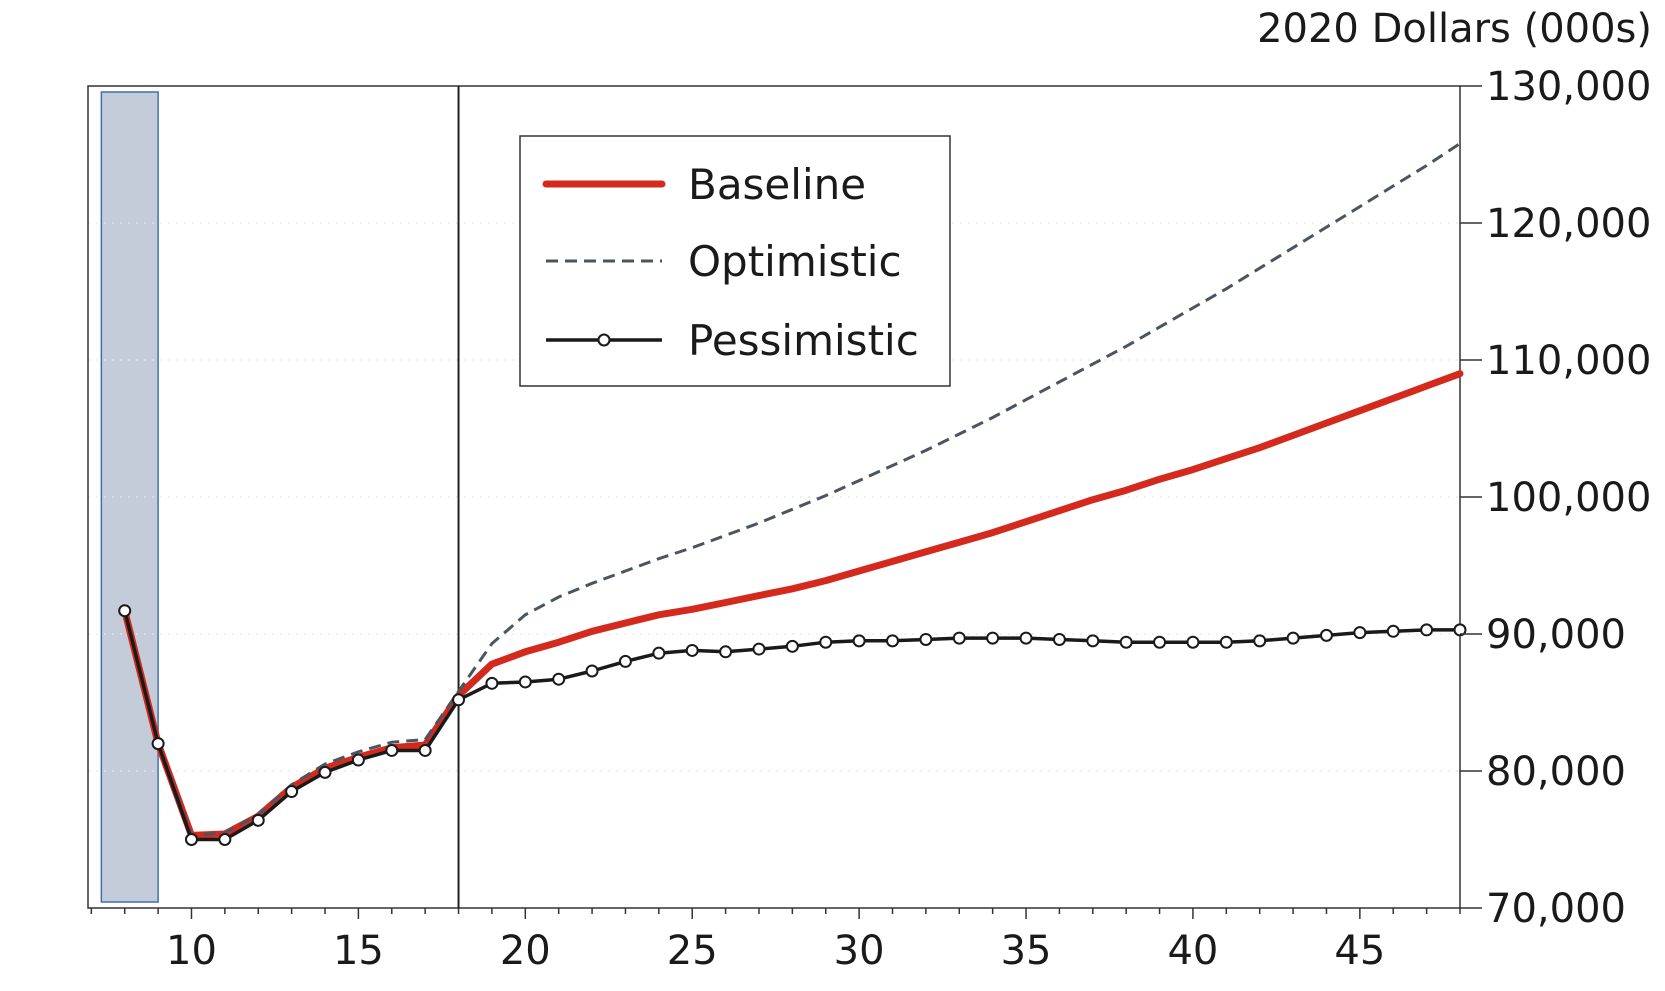  I want to click on y-tick-label: 130,000, so click(1568, 87).